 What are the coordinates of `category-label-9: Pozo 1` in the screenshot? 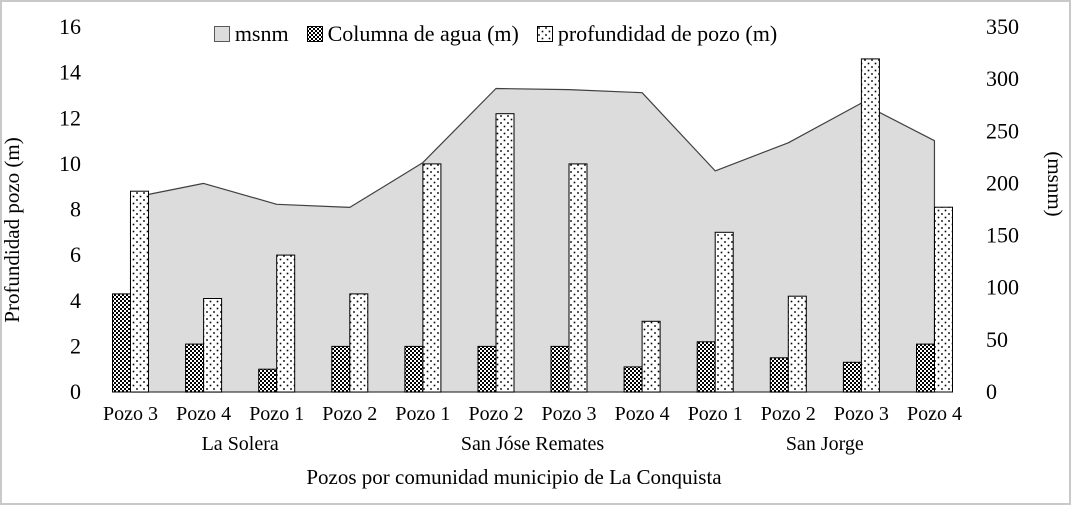 It's located at (715, 414).